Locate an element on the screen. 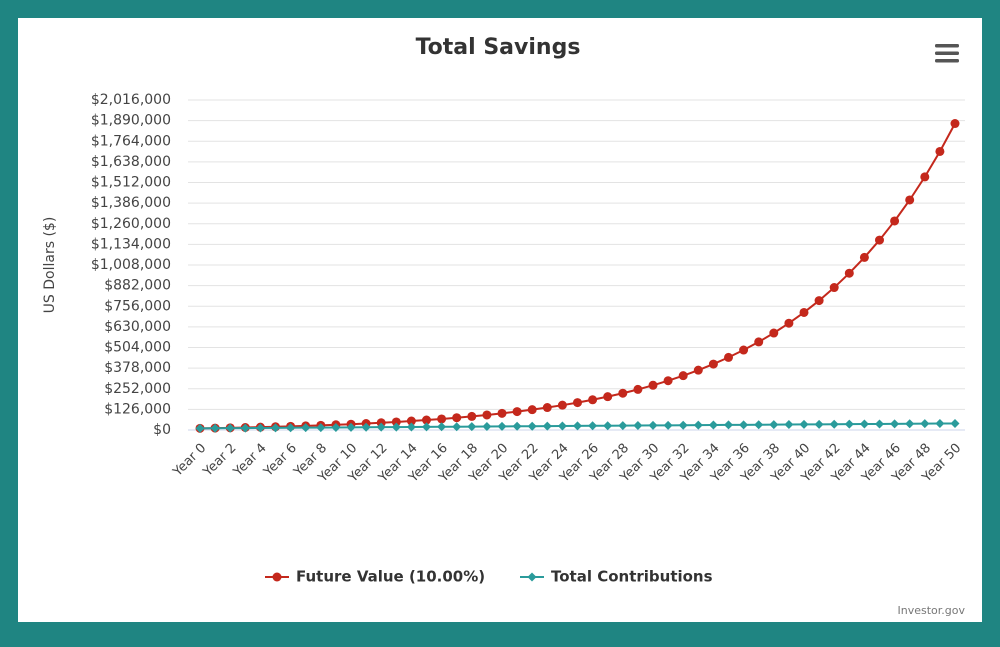 This screenshot has height=647, width=1000. y-tick-label: $1,134,000 is located at coordinates (131, 244).